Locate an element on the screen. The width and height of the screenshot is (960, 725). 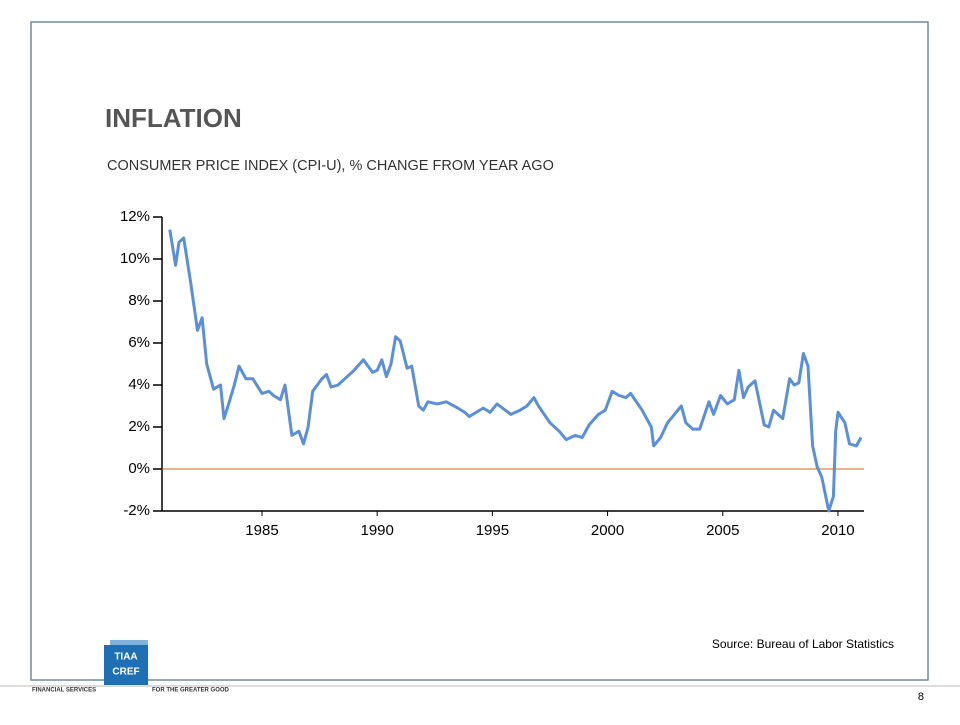
x-tick-label: 1995 is located at coordinates (492, 530).